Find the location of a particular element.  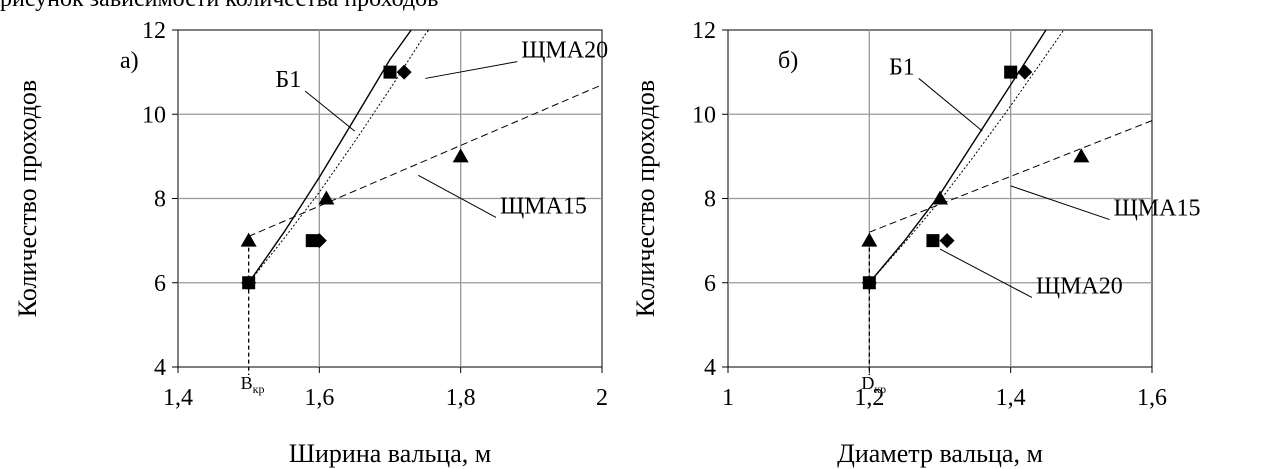

x-tick-label: 1 is located at coordinates (728, 398).